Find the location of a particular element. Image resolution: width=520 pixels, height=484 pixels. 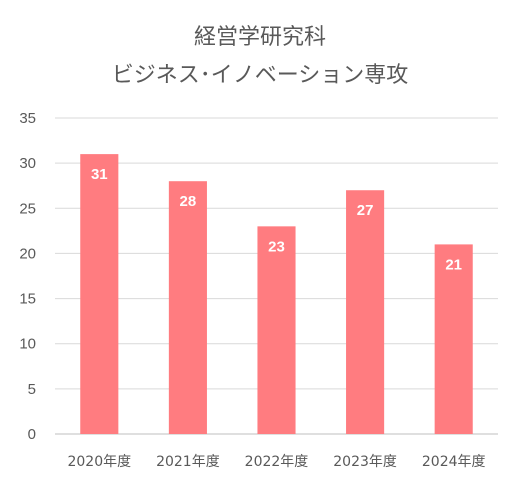

y-tick-label: 10 is located at coordinates (27, 344).